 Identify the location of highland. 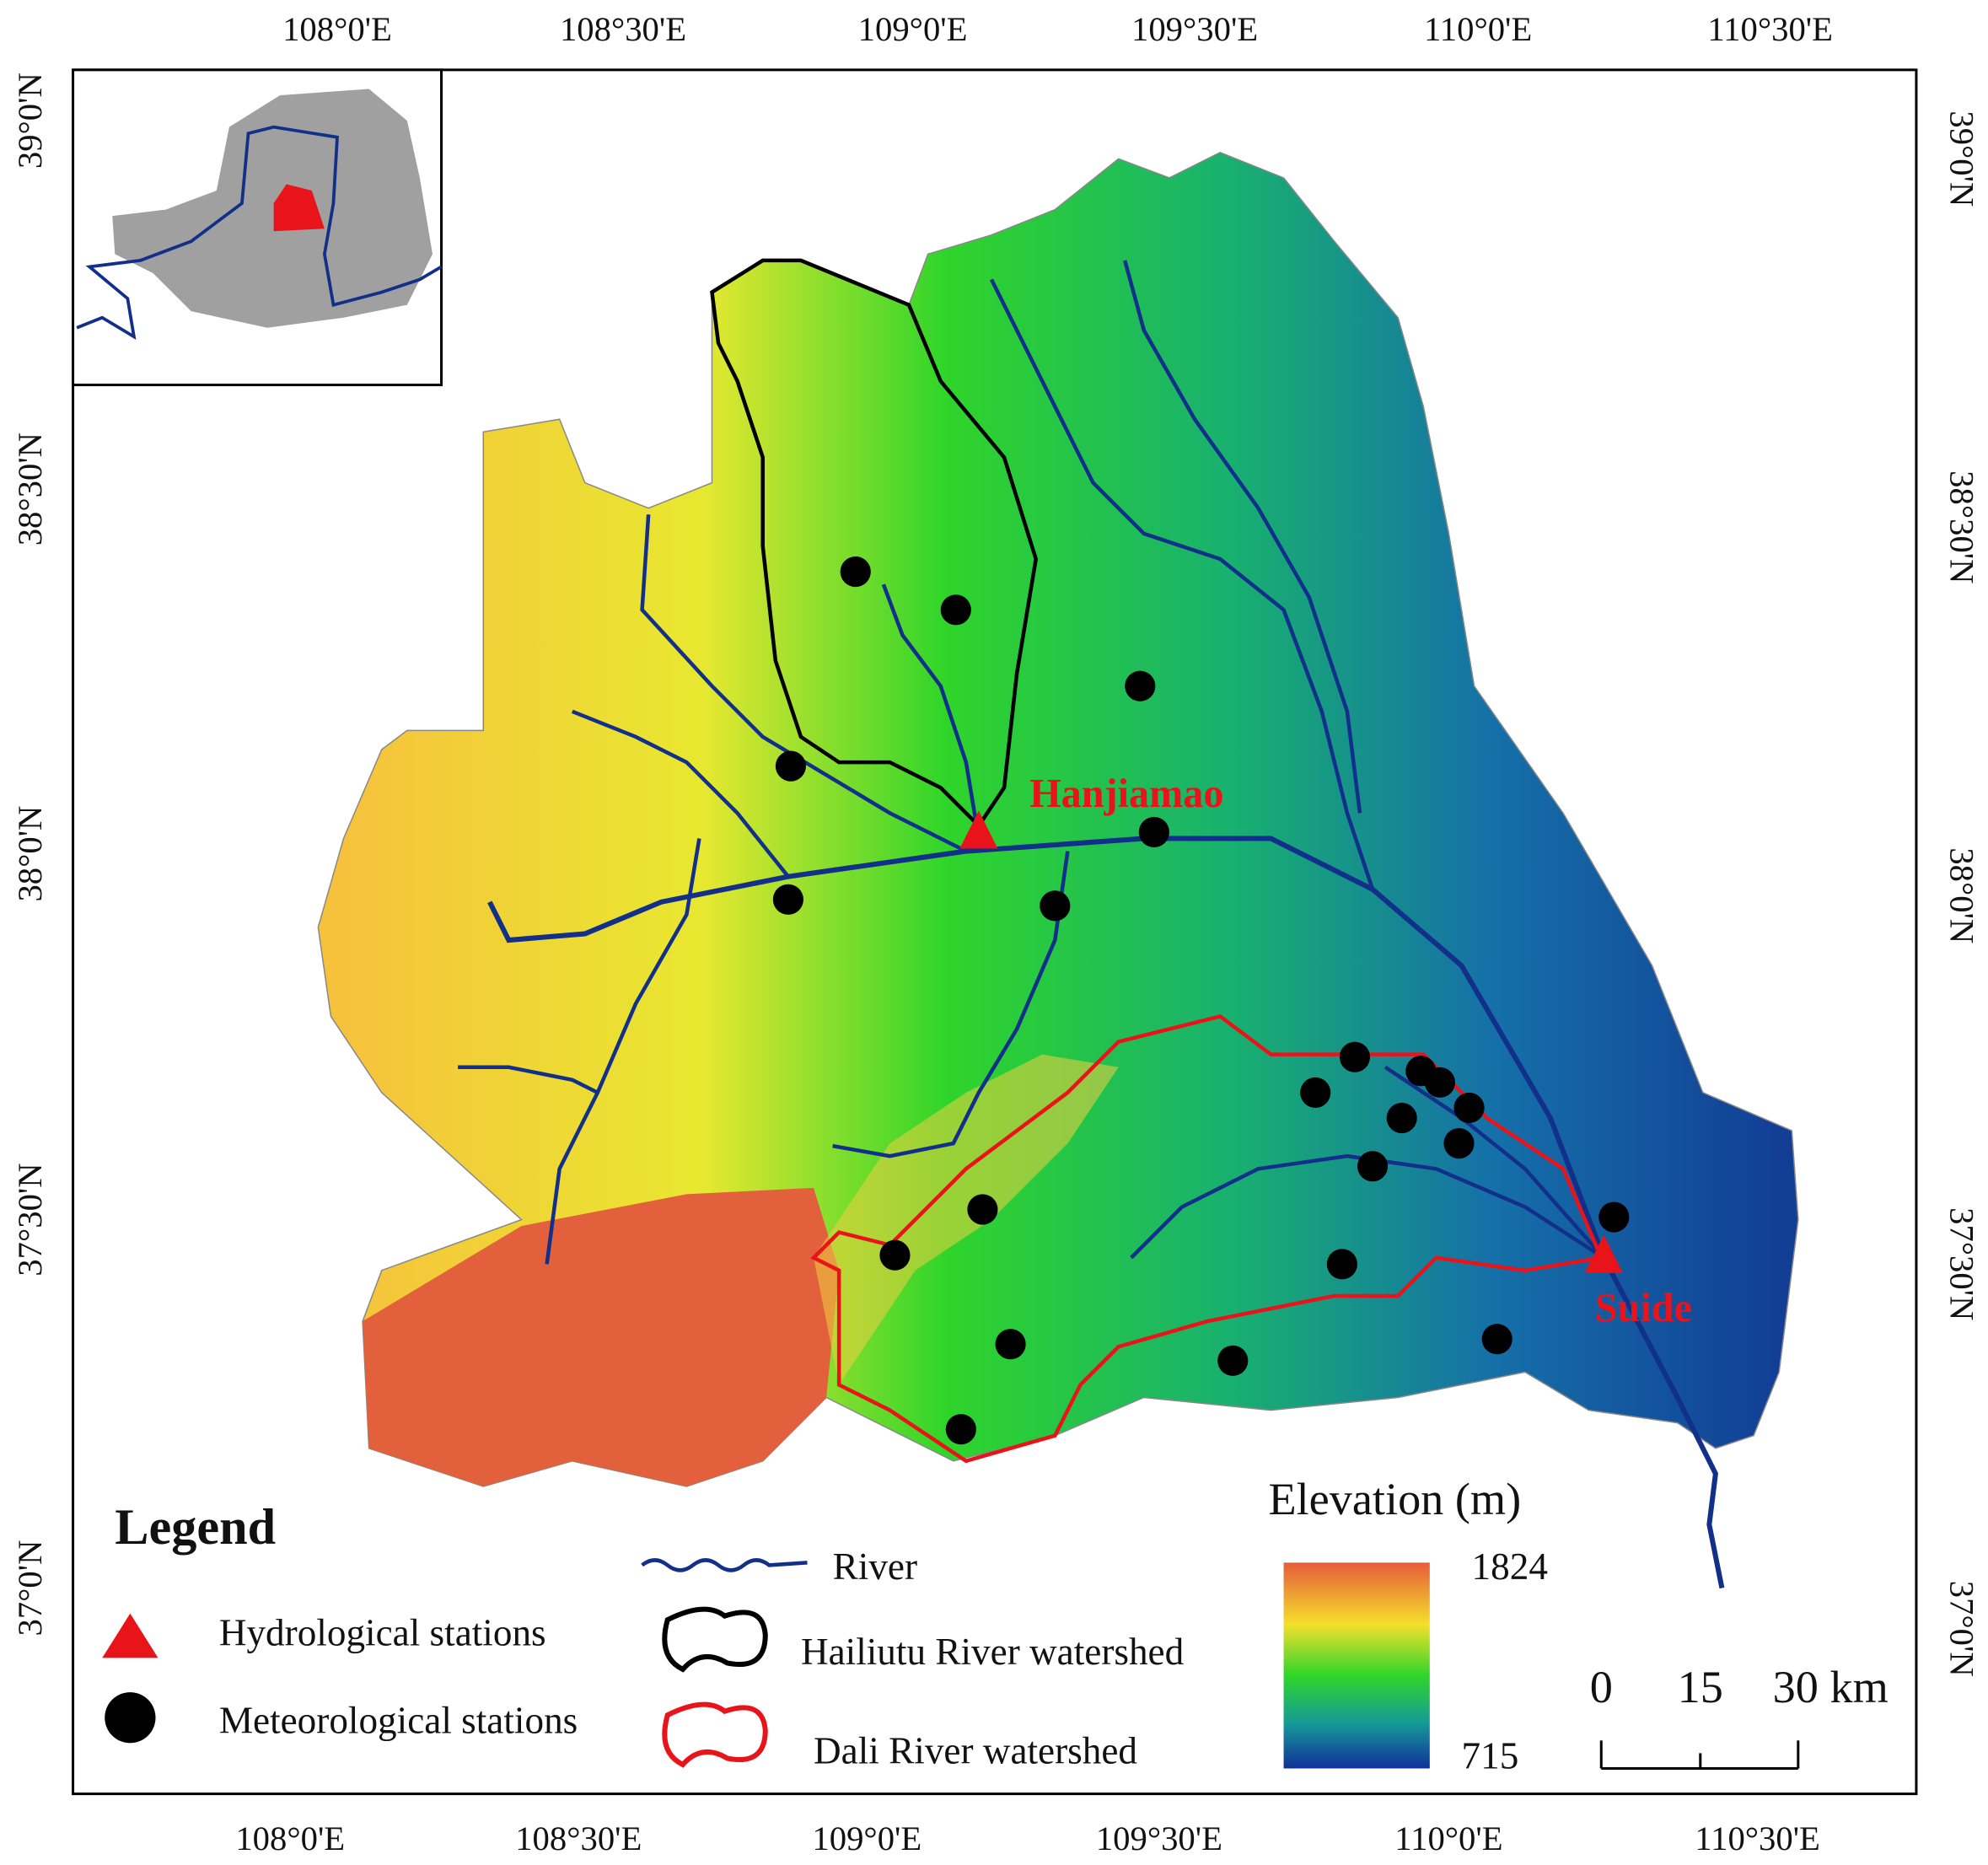
(601, 1336).